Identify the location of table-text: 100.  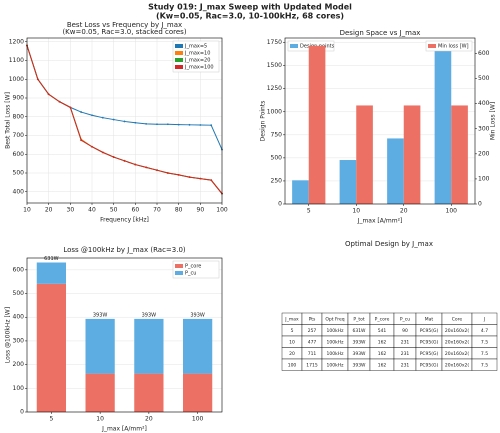
(292, 365).